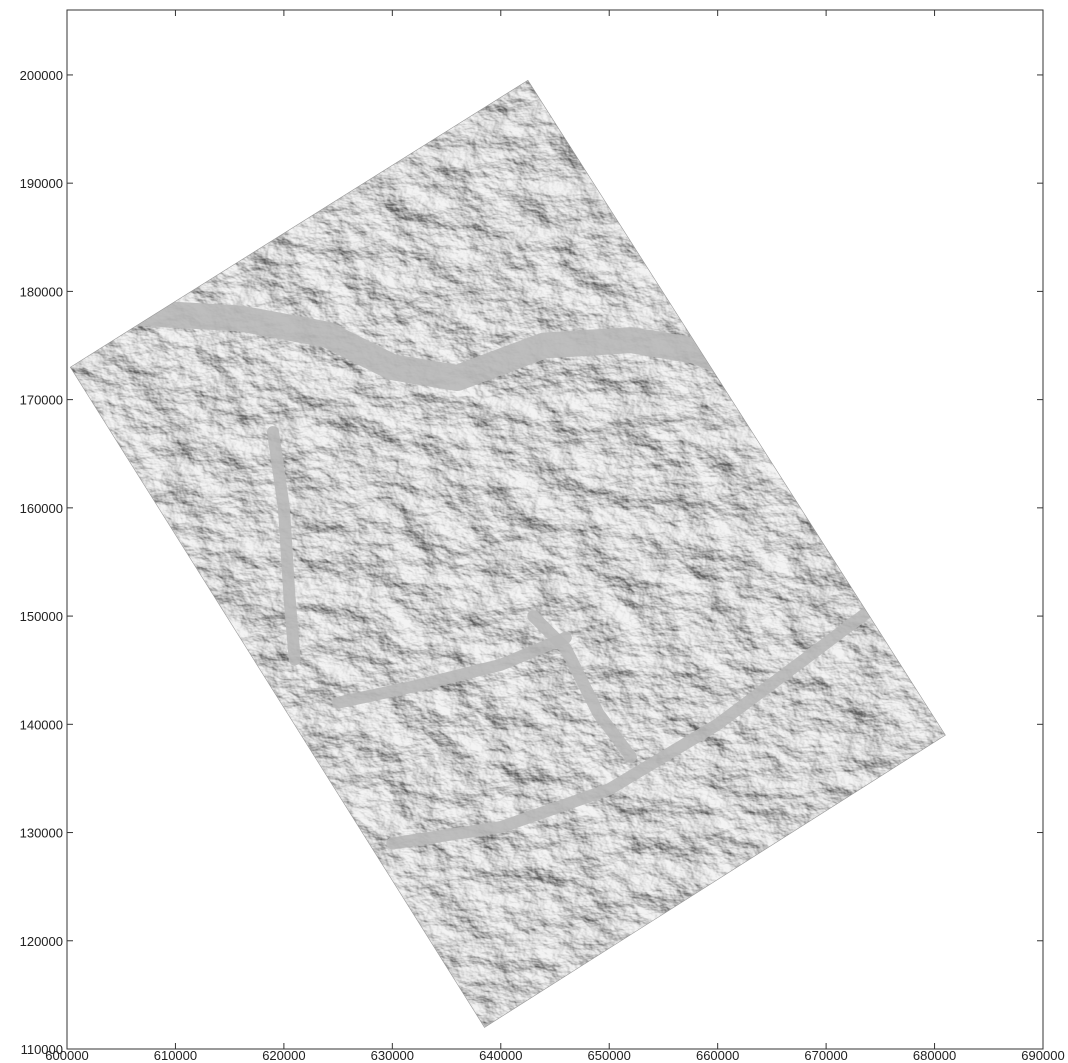  Describe the element at coordinates (283, 1055) in the screenshot. I see `x-tick-label: 620000` at that location.